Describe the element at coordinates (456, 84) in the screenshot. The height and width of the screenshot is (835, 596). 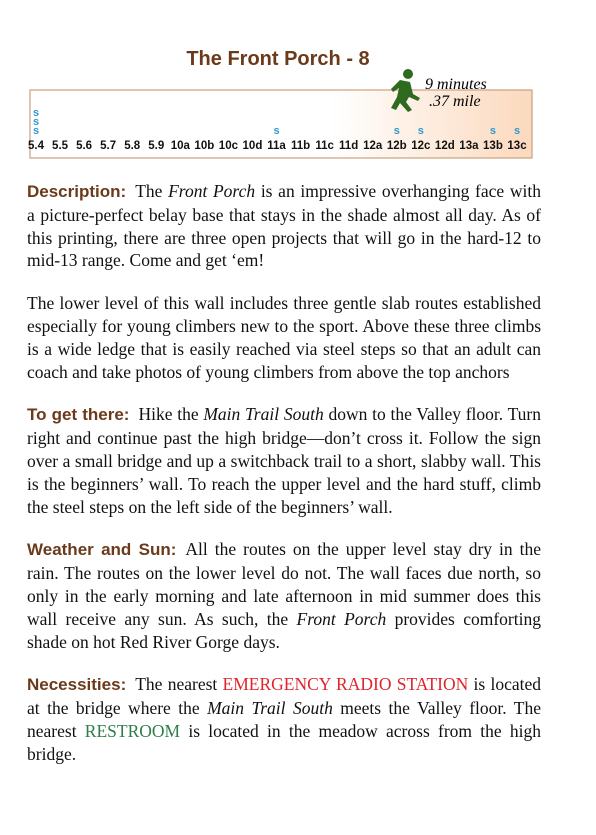
I see `walk-time: 9 minutes` at that location.